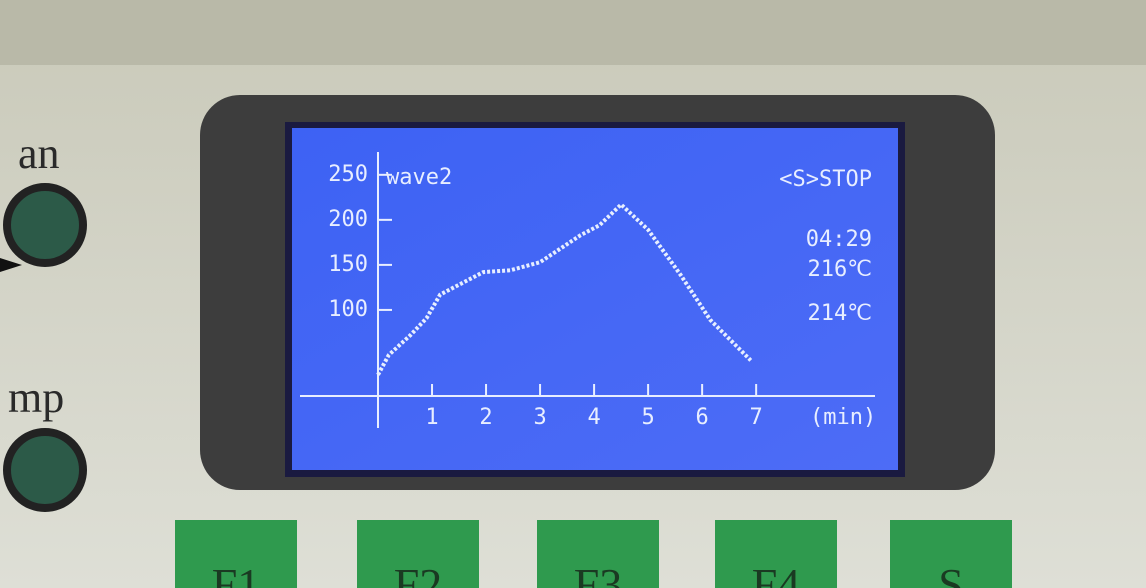 The width and height of the screenshot is (1146, 588). Describe the element at coordinates (776, 573) in the screenshot. I see `button-label: F4` at that location.